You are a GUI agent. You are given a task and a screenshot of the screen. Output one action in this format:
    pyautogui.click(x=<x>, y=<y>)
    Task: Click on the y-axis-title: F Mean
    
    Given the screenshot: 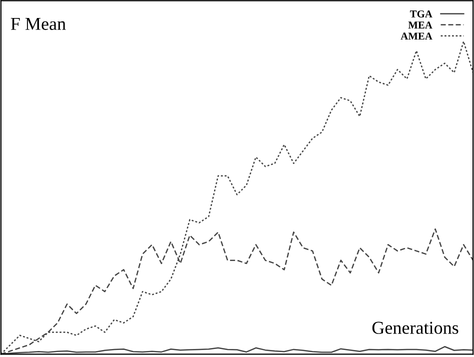 What is the action you would take?
    pyautogui.click(x=38, y=24)
    